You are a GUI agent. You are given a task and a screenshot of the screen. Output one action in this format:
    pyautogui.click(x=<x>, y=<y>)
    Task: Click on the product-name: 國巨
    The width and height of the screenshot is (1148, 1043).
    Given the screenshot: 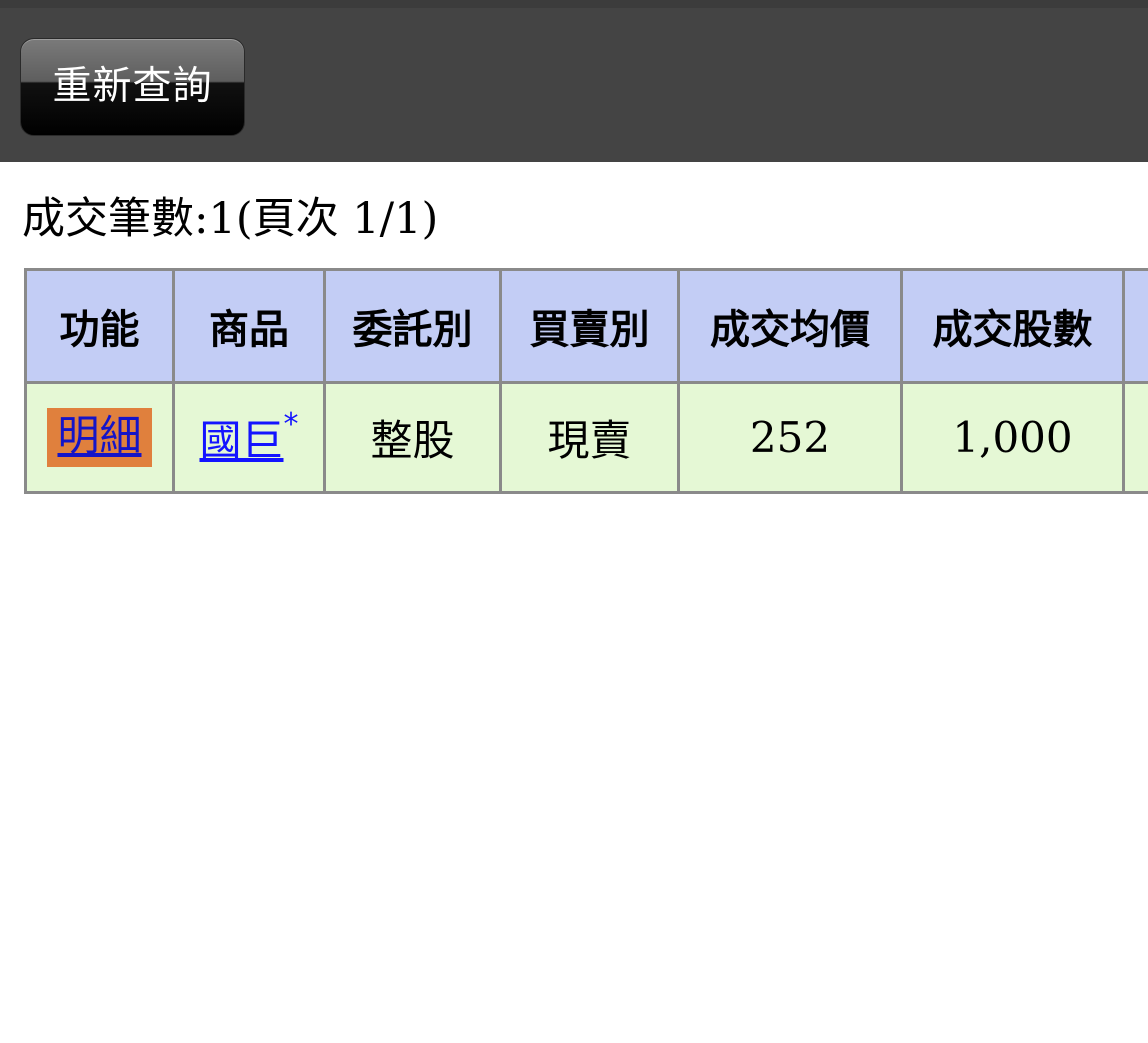 What is the action you would take?
    pyautogui.click(x=241, y=440)
    